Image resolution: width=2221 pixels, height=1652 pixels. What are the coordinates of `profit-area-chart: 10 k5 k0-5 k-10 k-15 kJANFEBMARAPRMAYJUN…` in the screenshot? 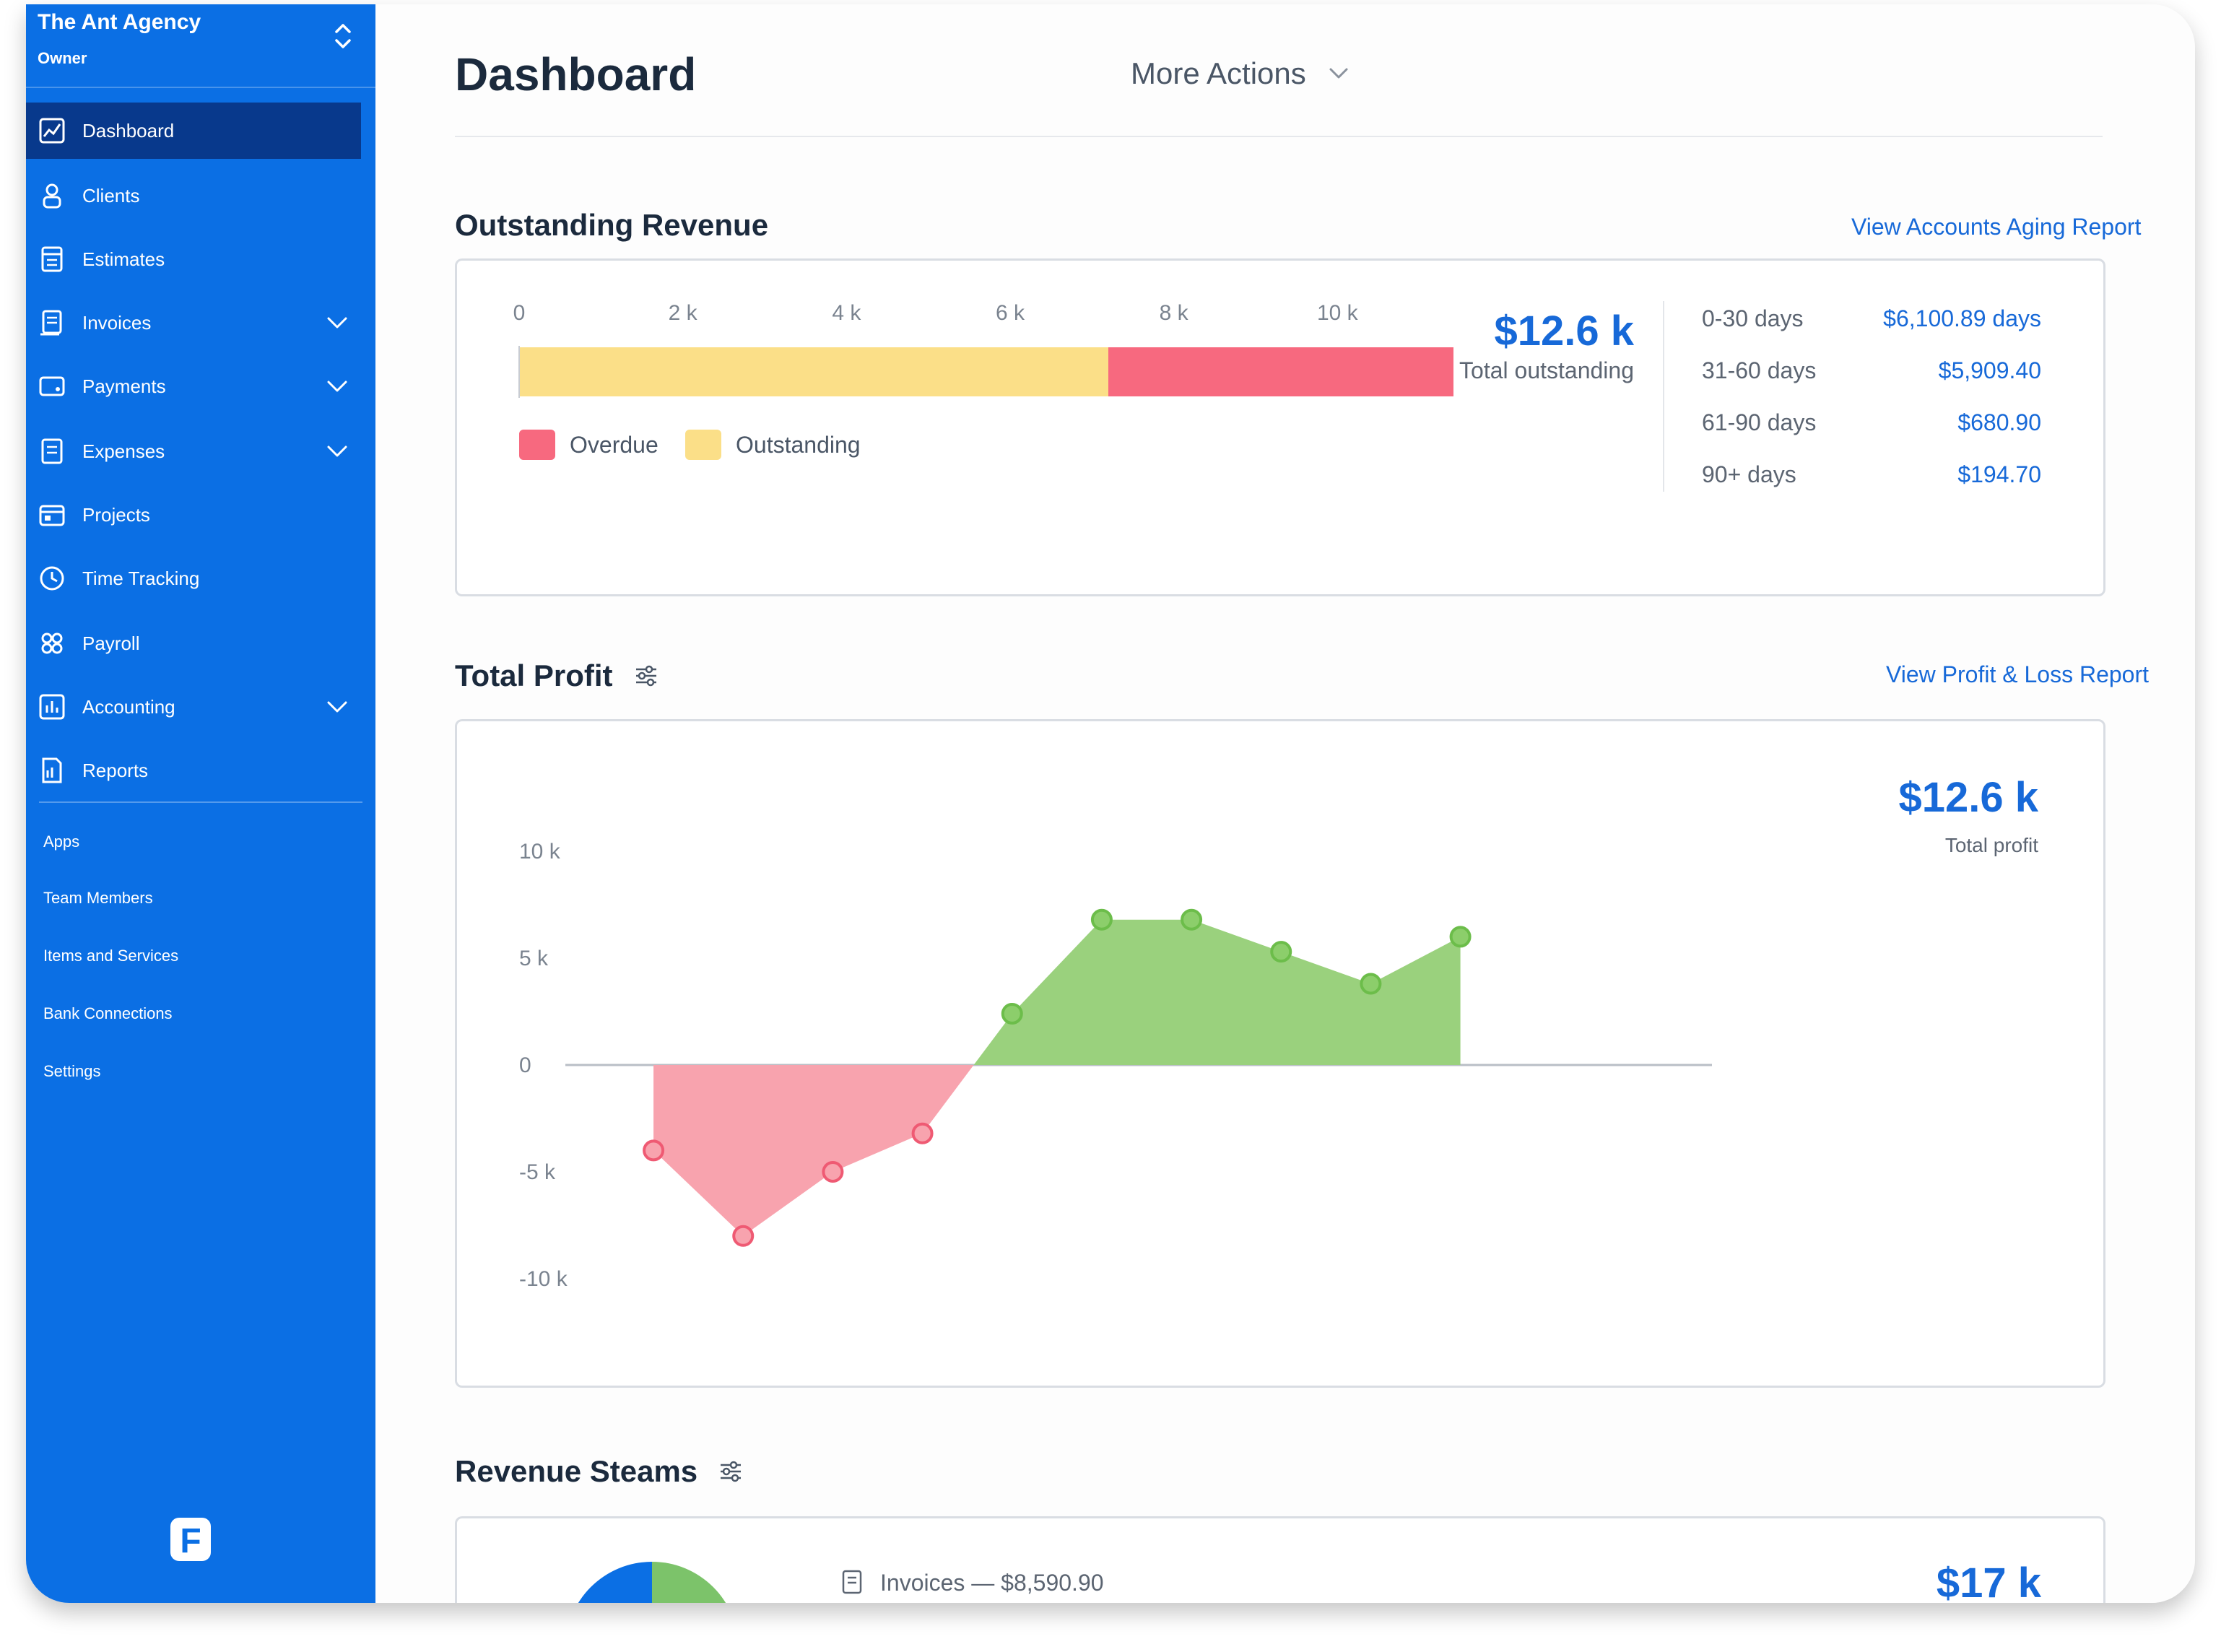 It's located at (1115, 1065).